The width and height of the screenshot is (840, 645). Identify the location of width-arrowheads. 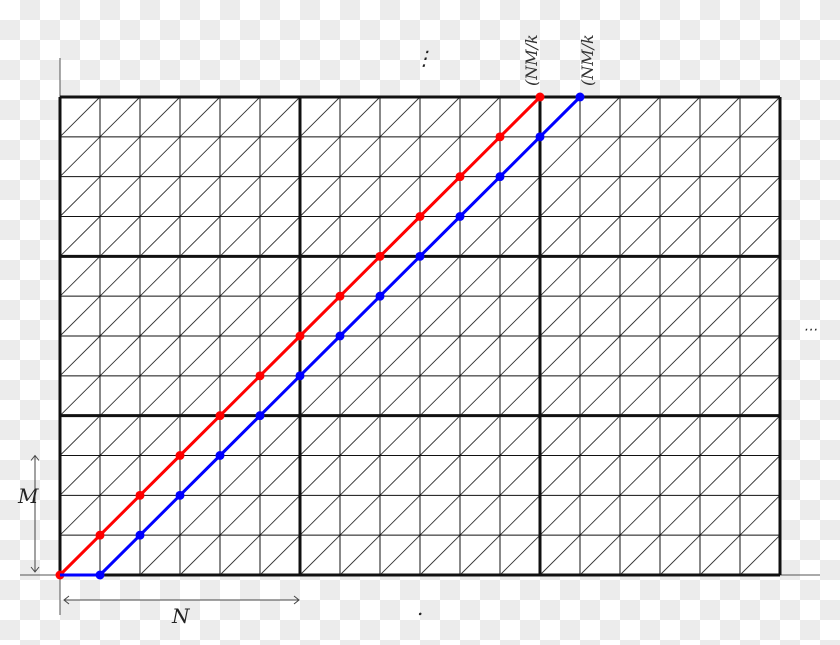
(181, 600).